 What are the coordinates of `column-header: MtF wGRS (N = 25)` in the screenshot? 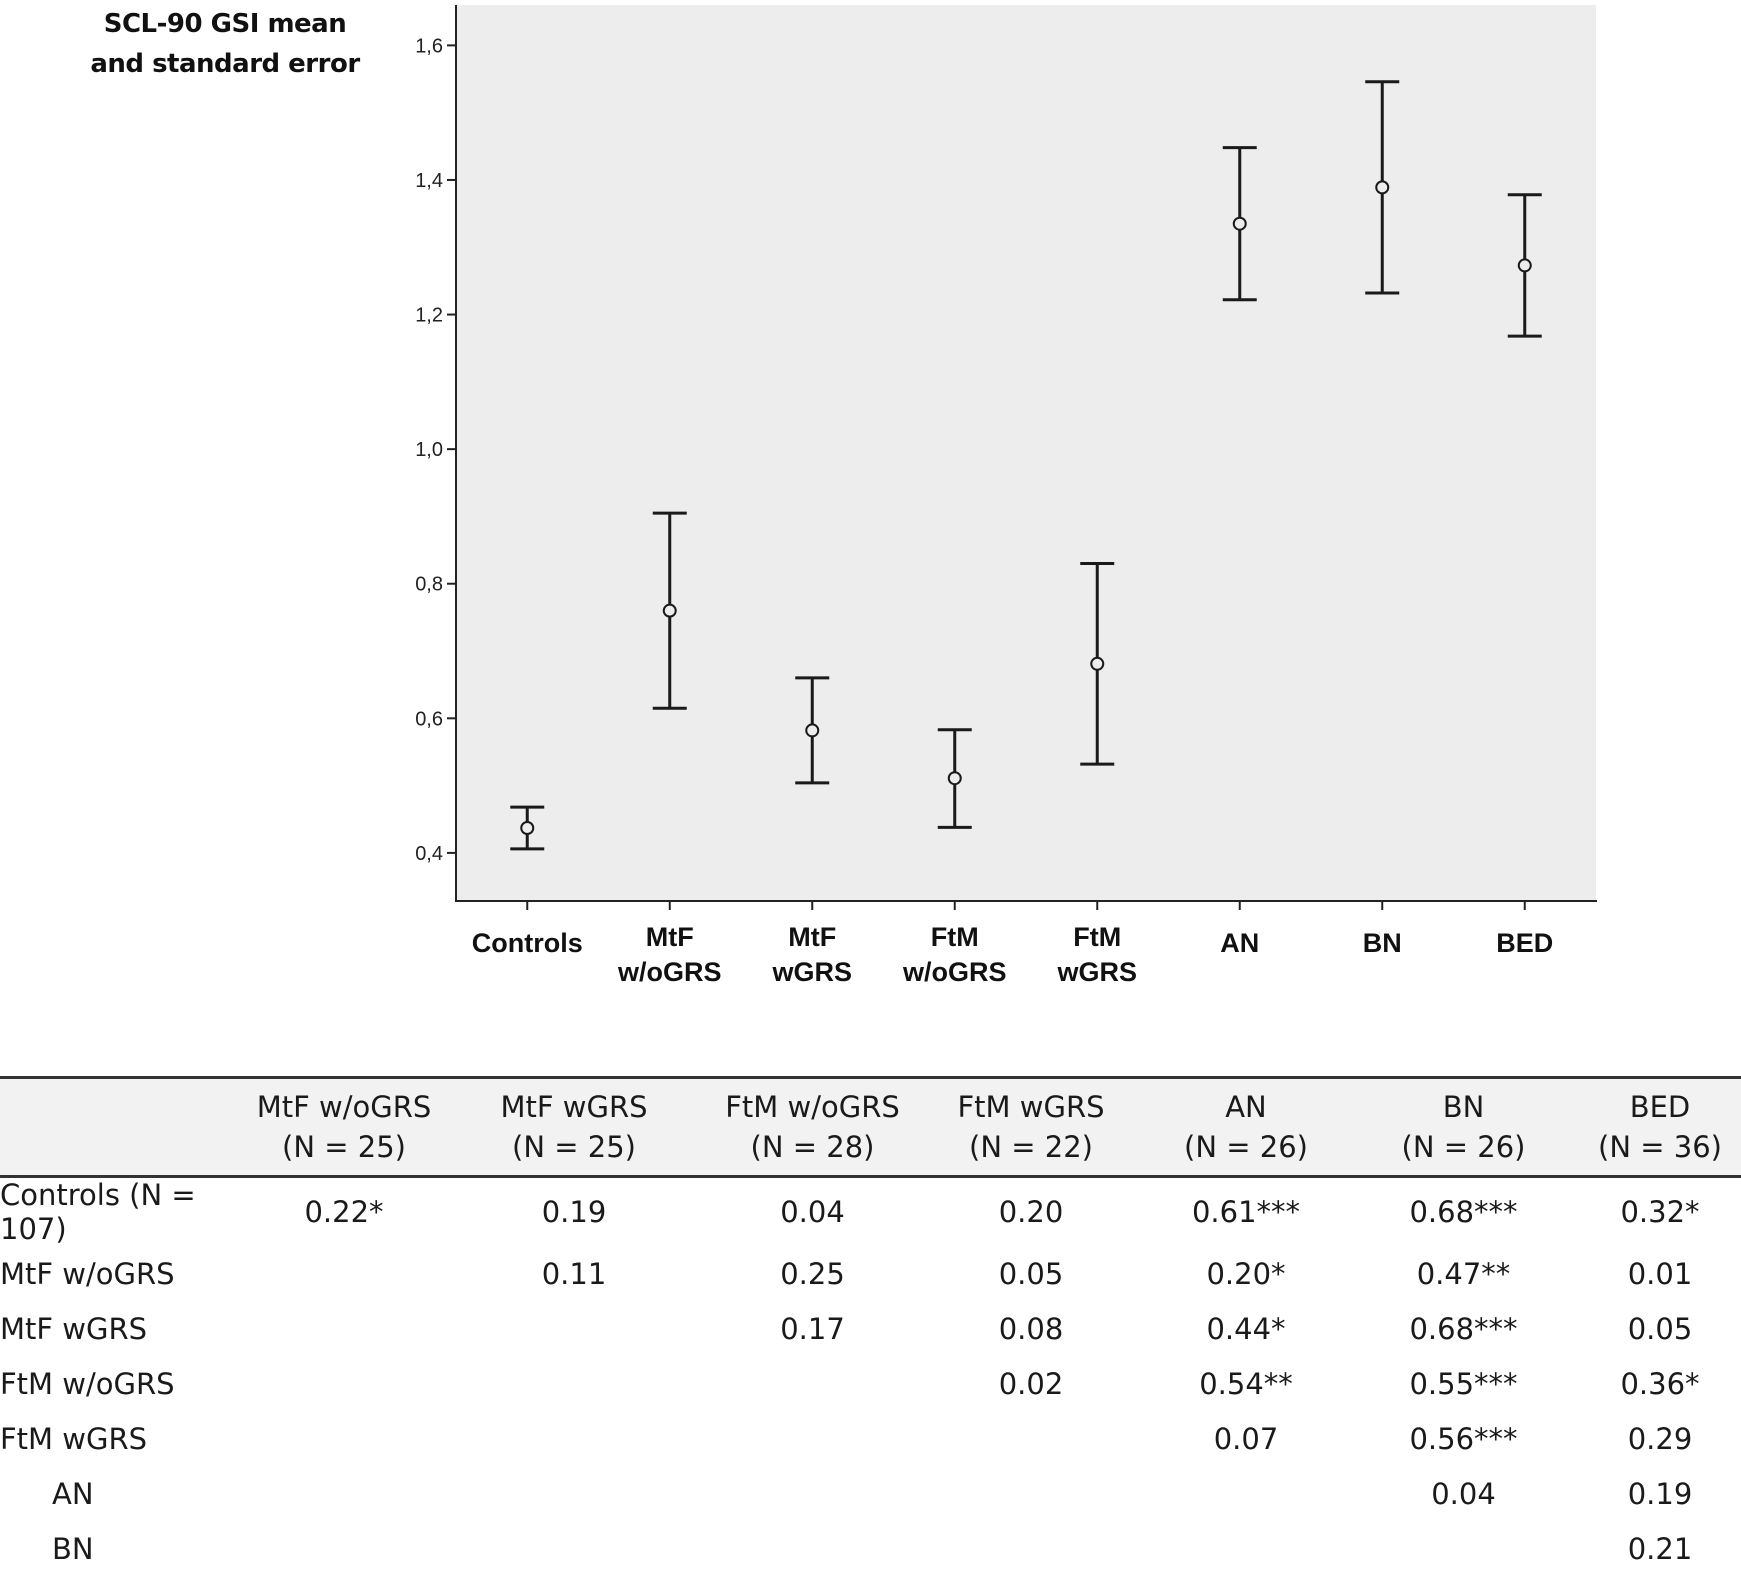 It's located at (574, 1127).